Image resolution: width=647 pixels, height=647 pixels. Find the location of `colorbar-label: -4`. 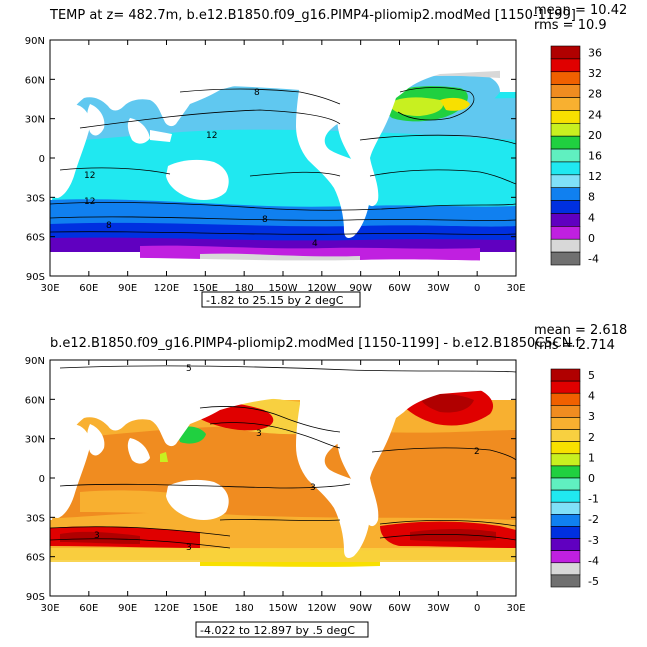

colorbar-label: -4 is located at coordinates (593, 560).